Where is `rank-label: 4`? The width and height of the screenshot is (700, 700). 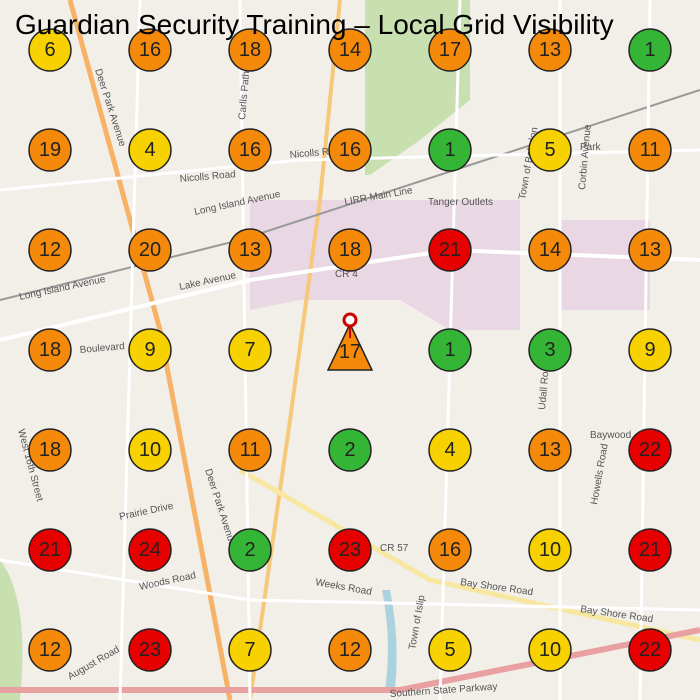 rank-label: 4 is located at coordinates (149, 150).